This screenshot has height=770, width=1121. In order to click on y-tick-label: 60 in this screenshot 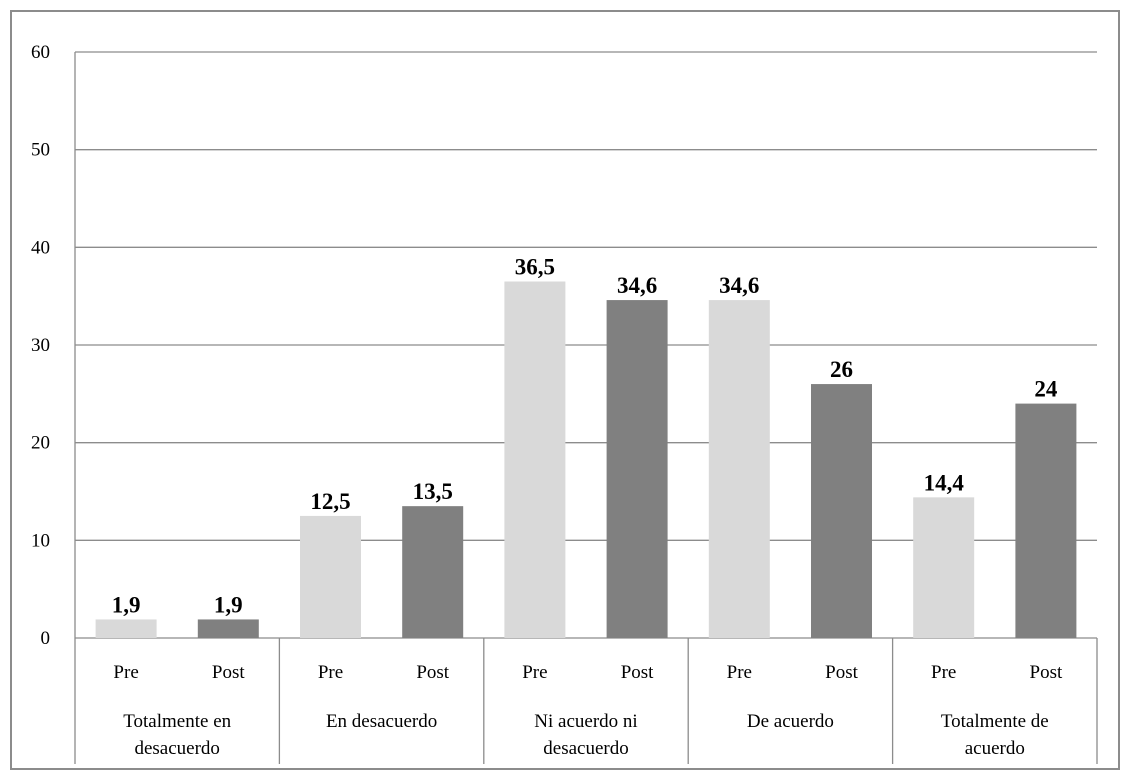, I will do `click(40, 52)`.